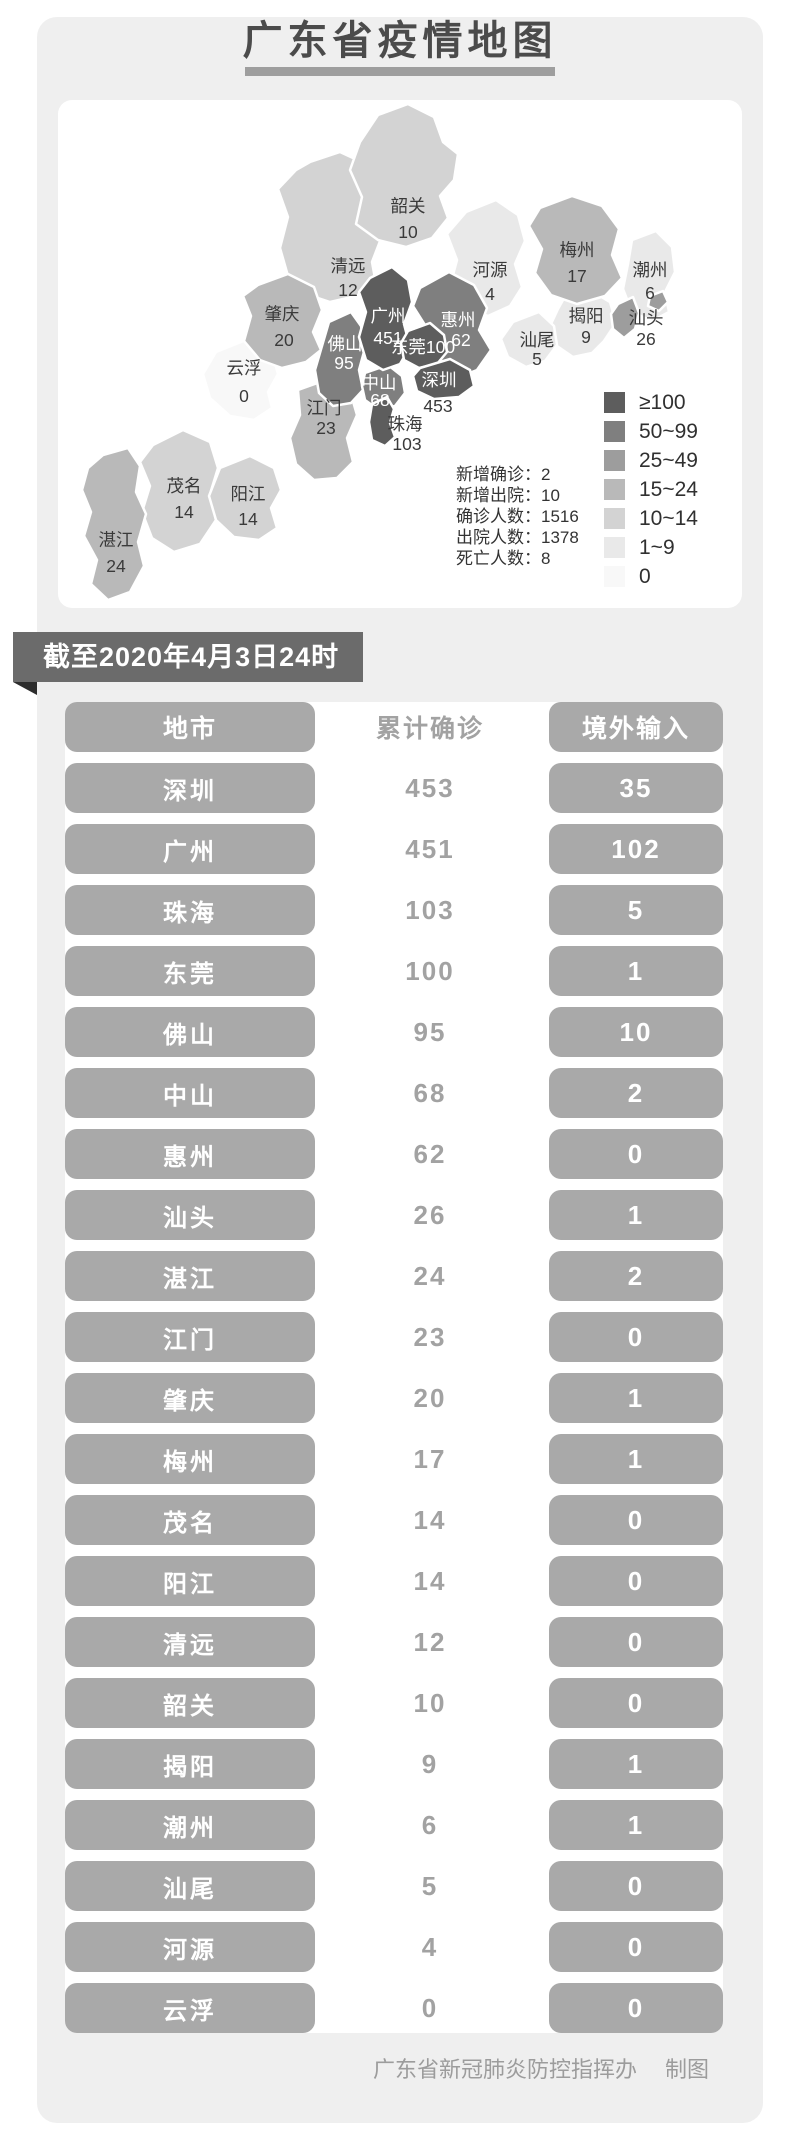 This screenshot has height=2132, width=800. Describe the element at coordinates (490, 270) in the screenshot. I see `map-region-label: 河源` at that location.